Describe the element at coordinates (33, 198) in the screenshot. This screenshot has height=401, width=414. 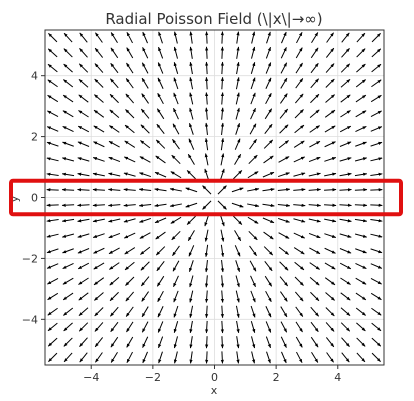
I see `y-axis-ticks: −4 −2 0 2 4` at that location.